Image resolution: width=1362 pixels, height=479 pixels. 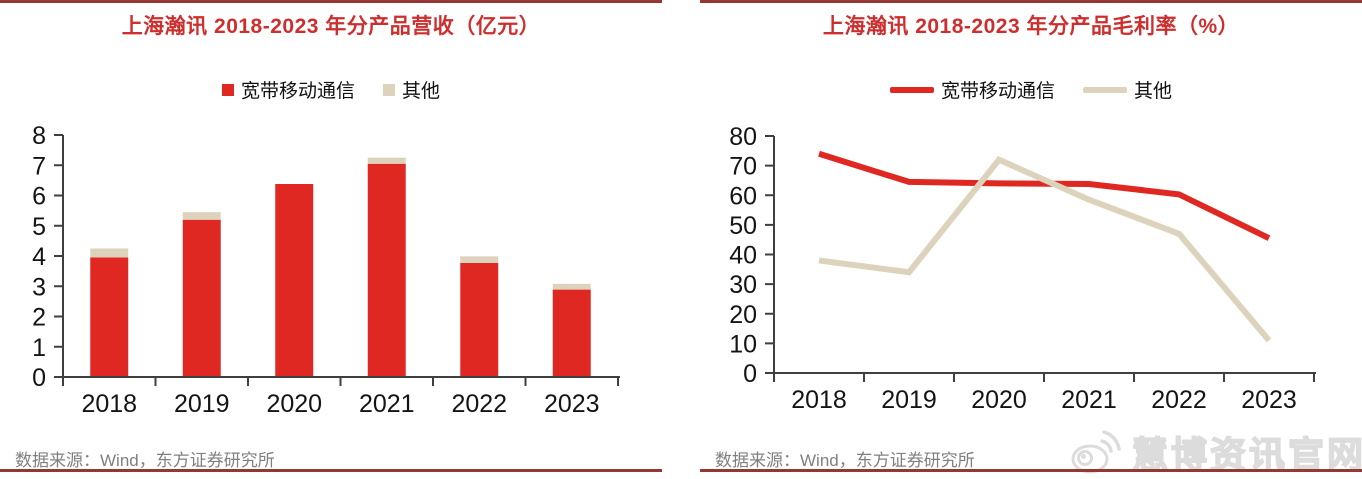 I want to click on y-axis-tick-label: 10, so click(x=743, y=344).